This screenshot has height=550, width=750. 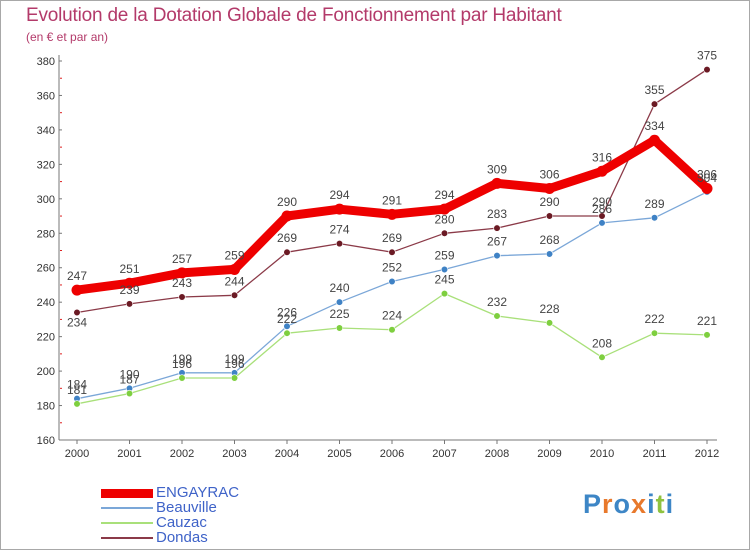 I want to click on logo-letter: x, so click(x=639, y=504).